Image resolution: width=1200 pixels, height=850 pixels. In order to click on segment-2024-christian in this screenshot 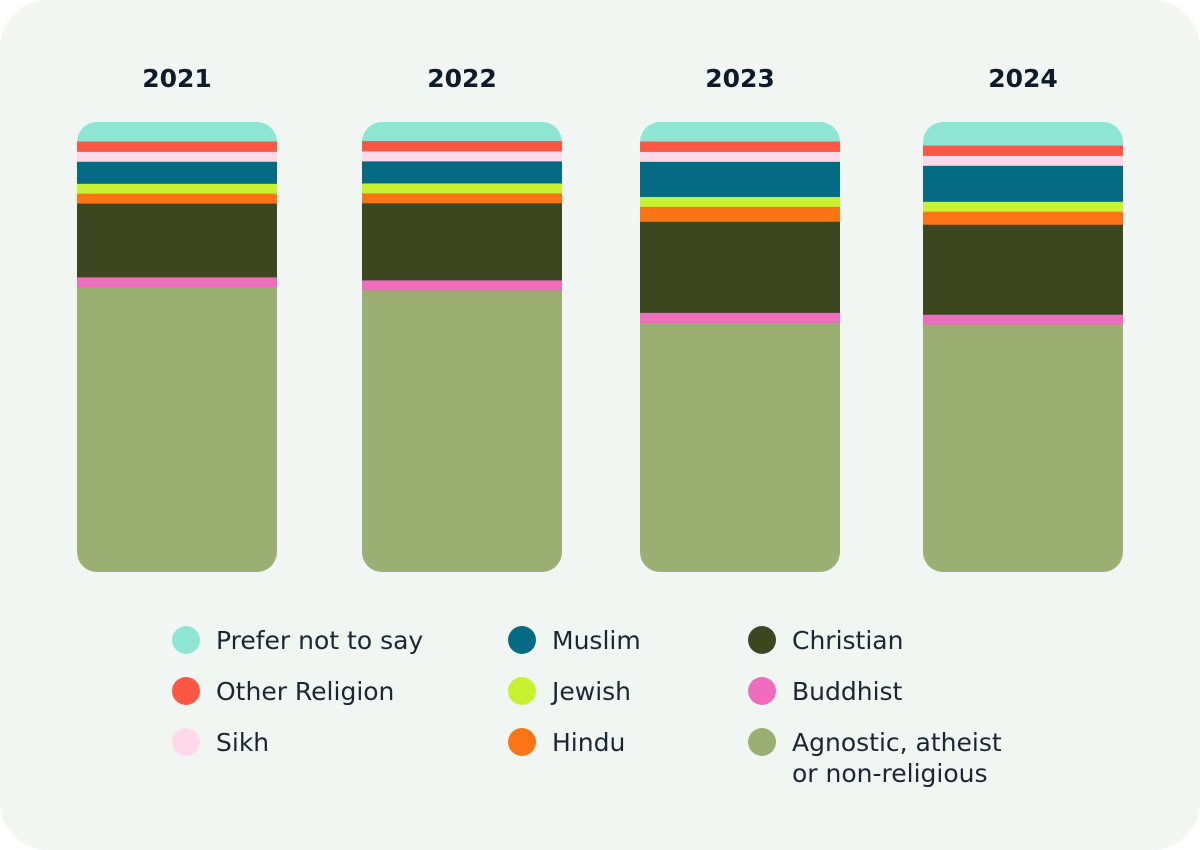, I will do `click(1023, 269)`.